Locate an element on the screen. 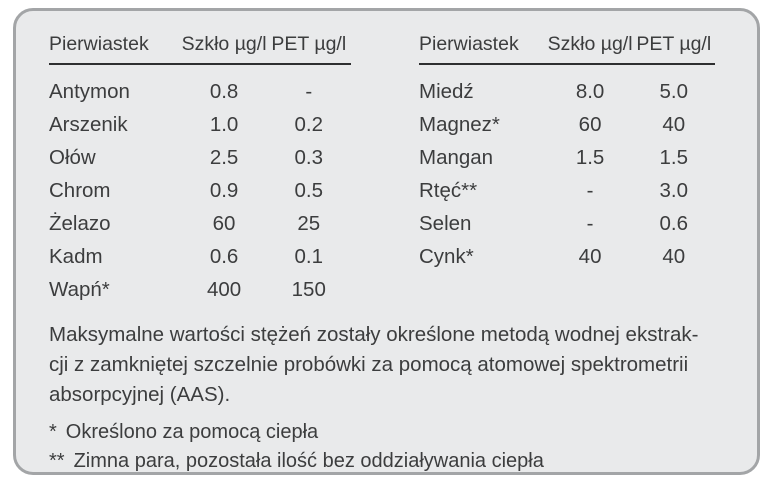 Image resolution: width=773 pixels, height=488 pixels. element-name-cell: Rtęć** is located at coordinates (448, 190).